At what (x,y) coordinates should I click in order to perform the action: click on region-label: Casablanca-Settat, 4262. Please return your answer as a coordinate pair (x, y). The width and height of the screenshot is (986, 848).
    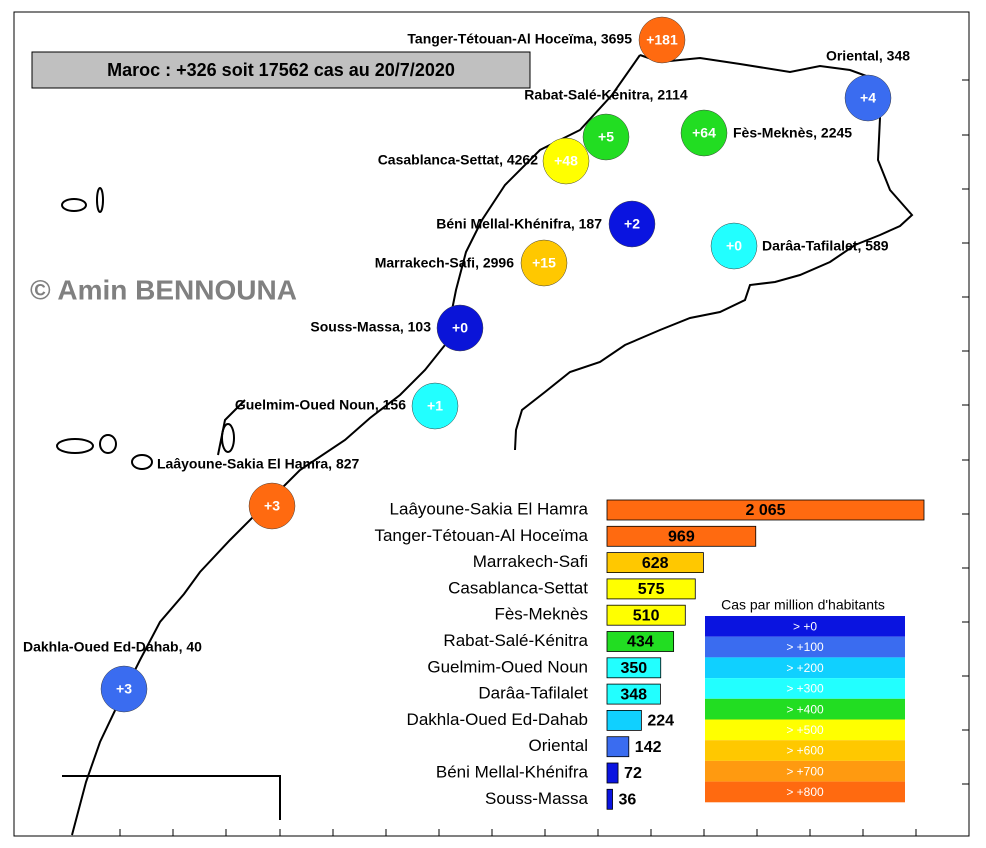
    Looking at the image, I should click on (458, 160).